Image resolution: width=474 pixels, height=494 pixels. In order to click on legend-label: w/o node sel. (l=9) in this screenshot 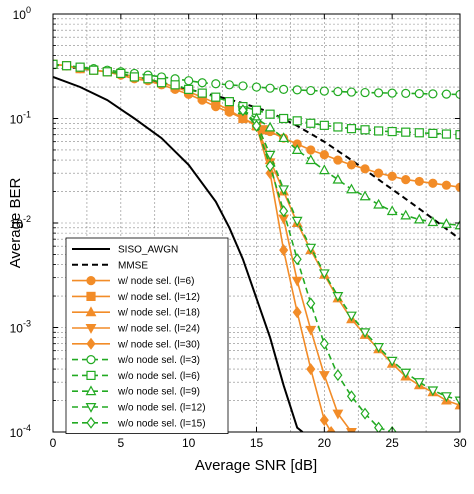, I will do `click(158, 392)`.